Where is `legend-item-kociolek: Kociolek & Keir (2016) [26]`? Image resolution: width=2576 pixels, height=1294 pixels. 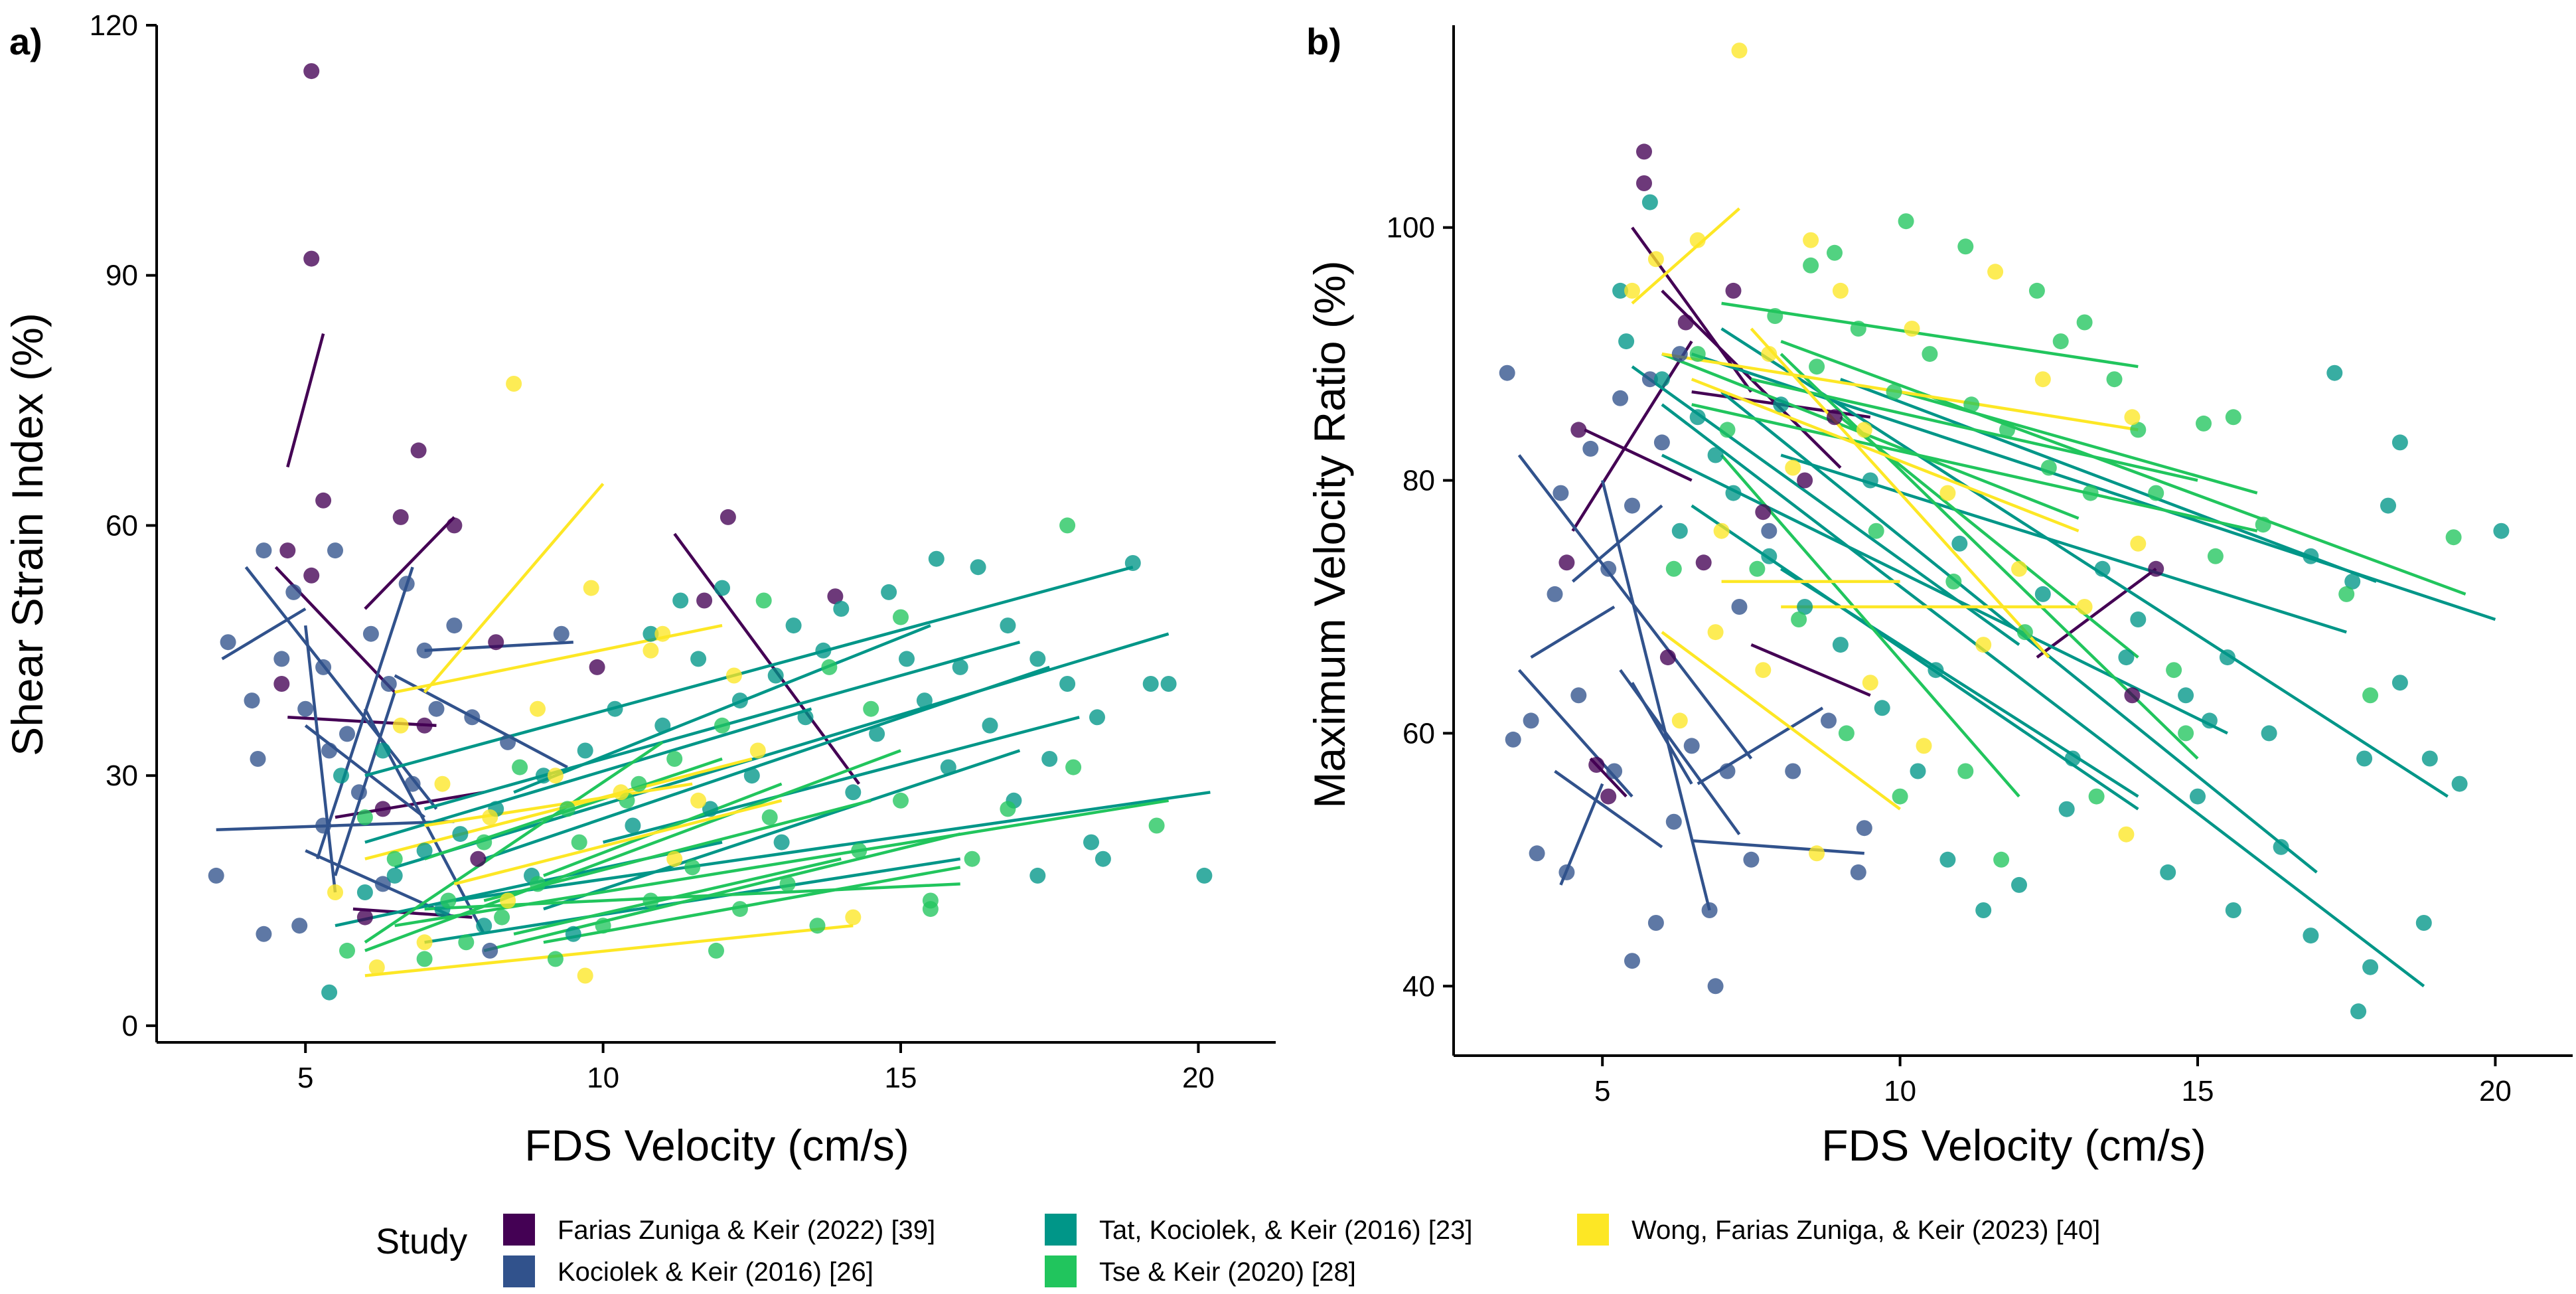
legend-item-kociolek: Kociolek & Keir (2016) [26] is located at coordinates (688, 1271).